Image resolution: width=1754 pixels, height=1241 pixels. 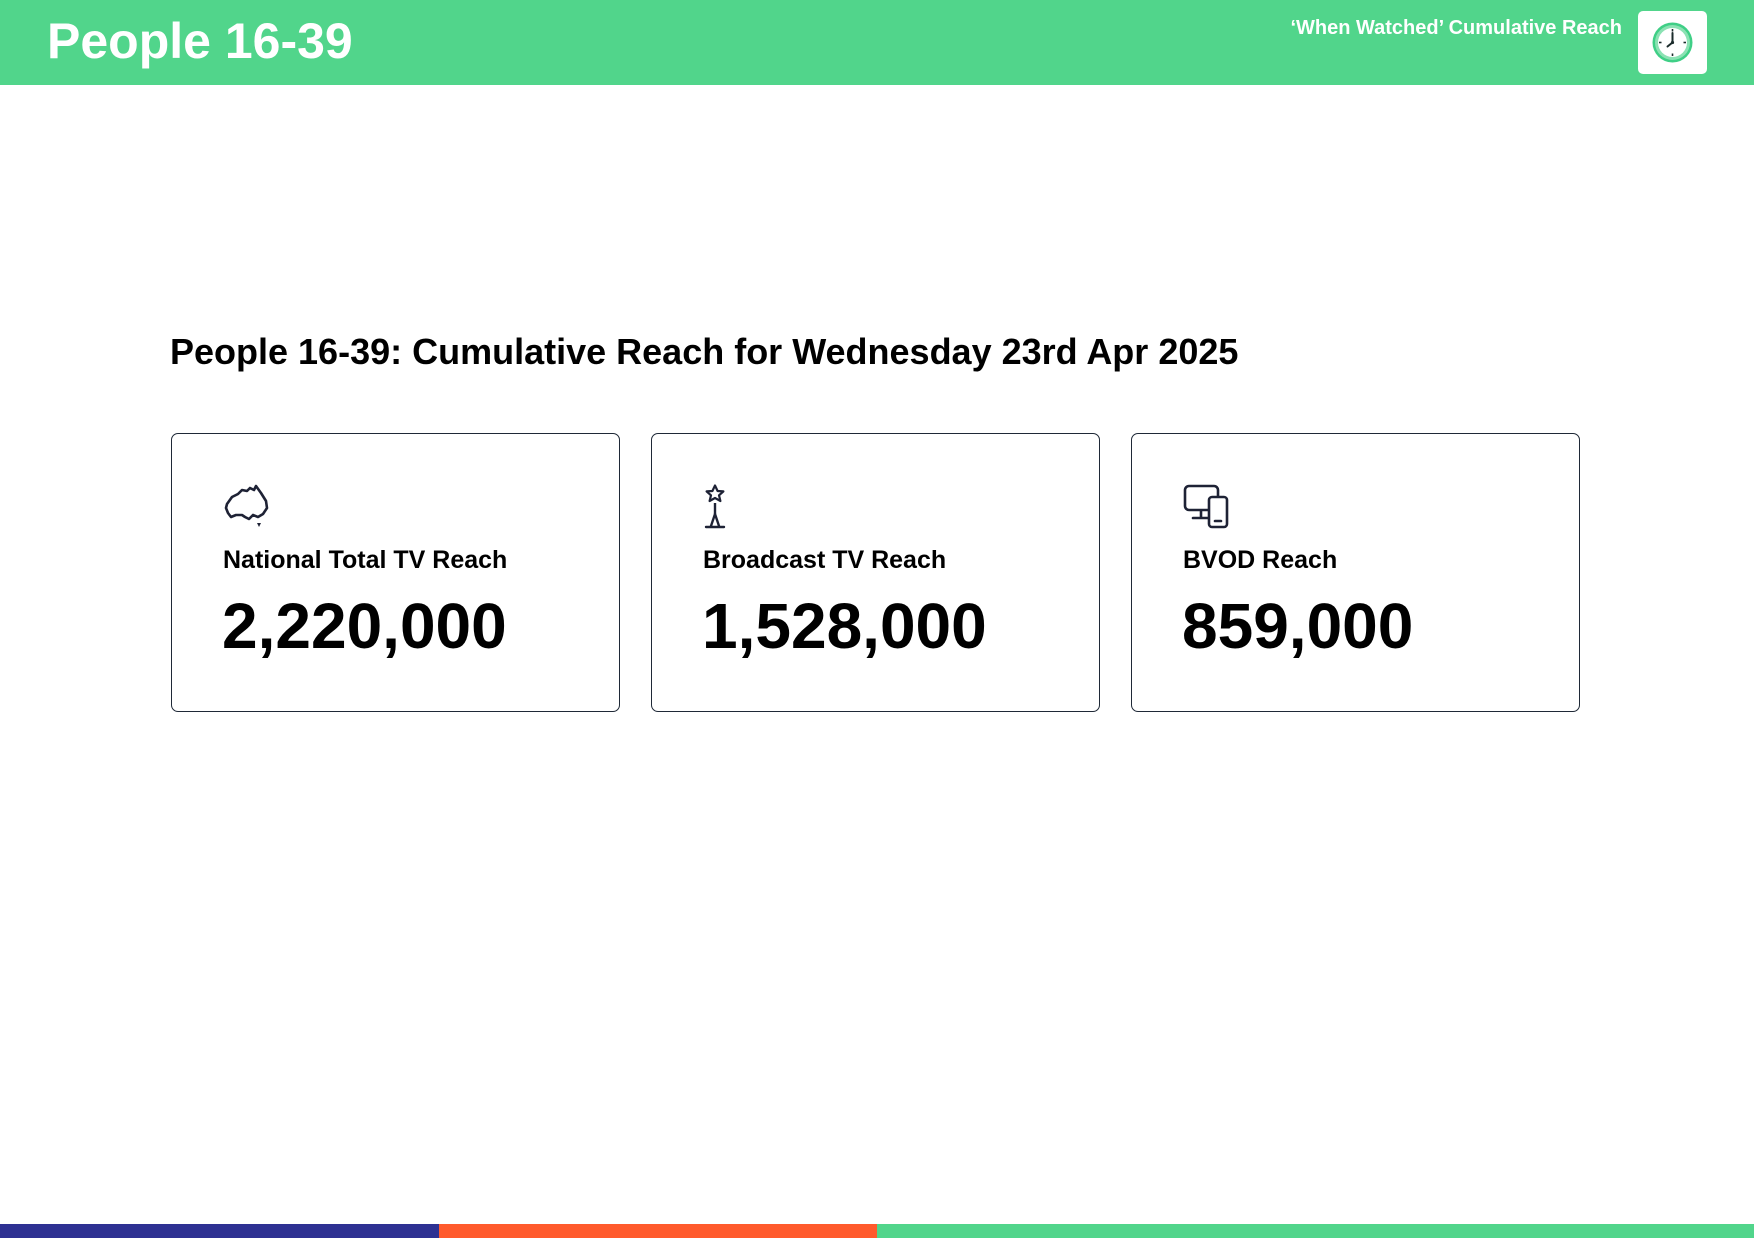 What do you see at coordinates (715, 506) in the screenshot?
I see `broadcast-tower-icon` at bounding box center [715, 506].